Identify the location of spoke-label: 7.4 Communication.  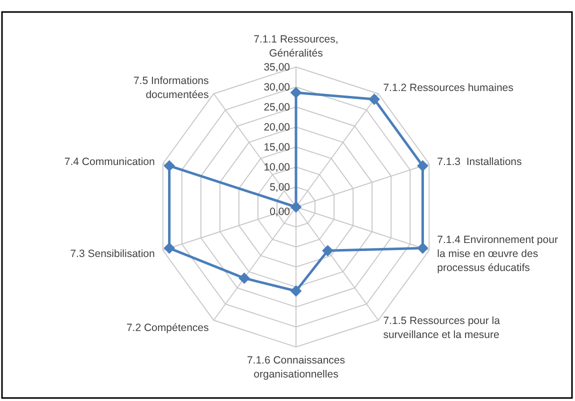
(110, 162).